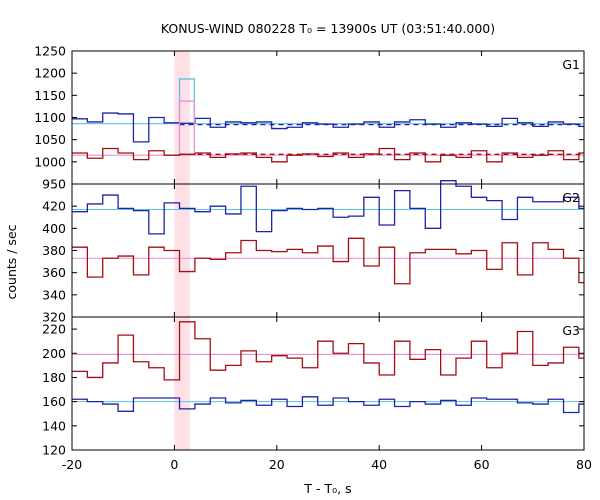 This screenshot has width=600, height=500. I want to click on y-tick-label: 340, so click(54, 294).